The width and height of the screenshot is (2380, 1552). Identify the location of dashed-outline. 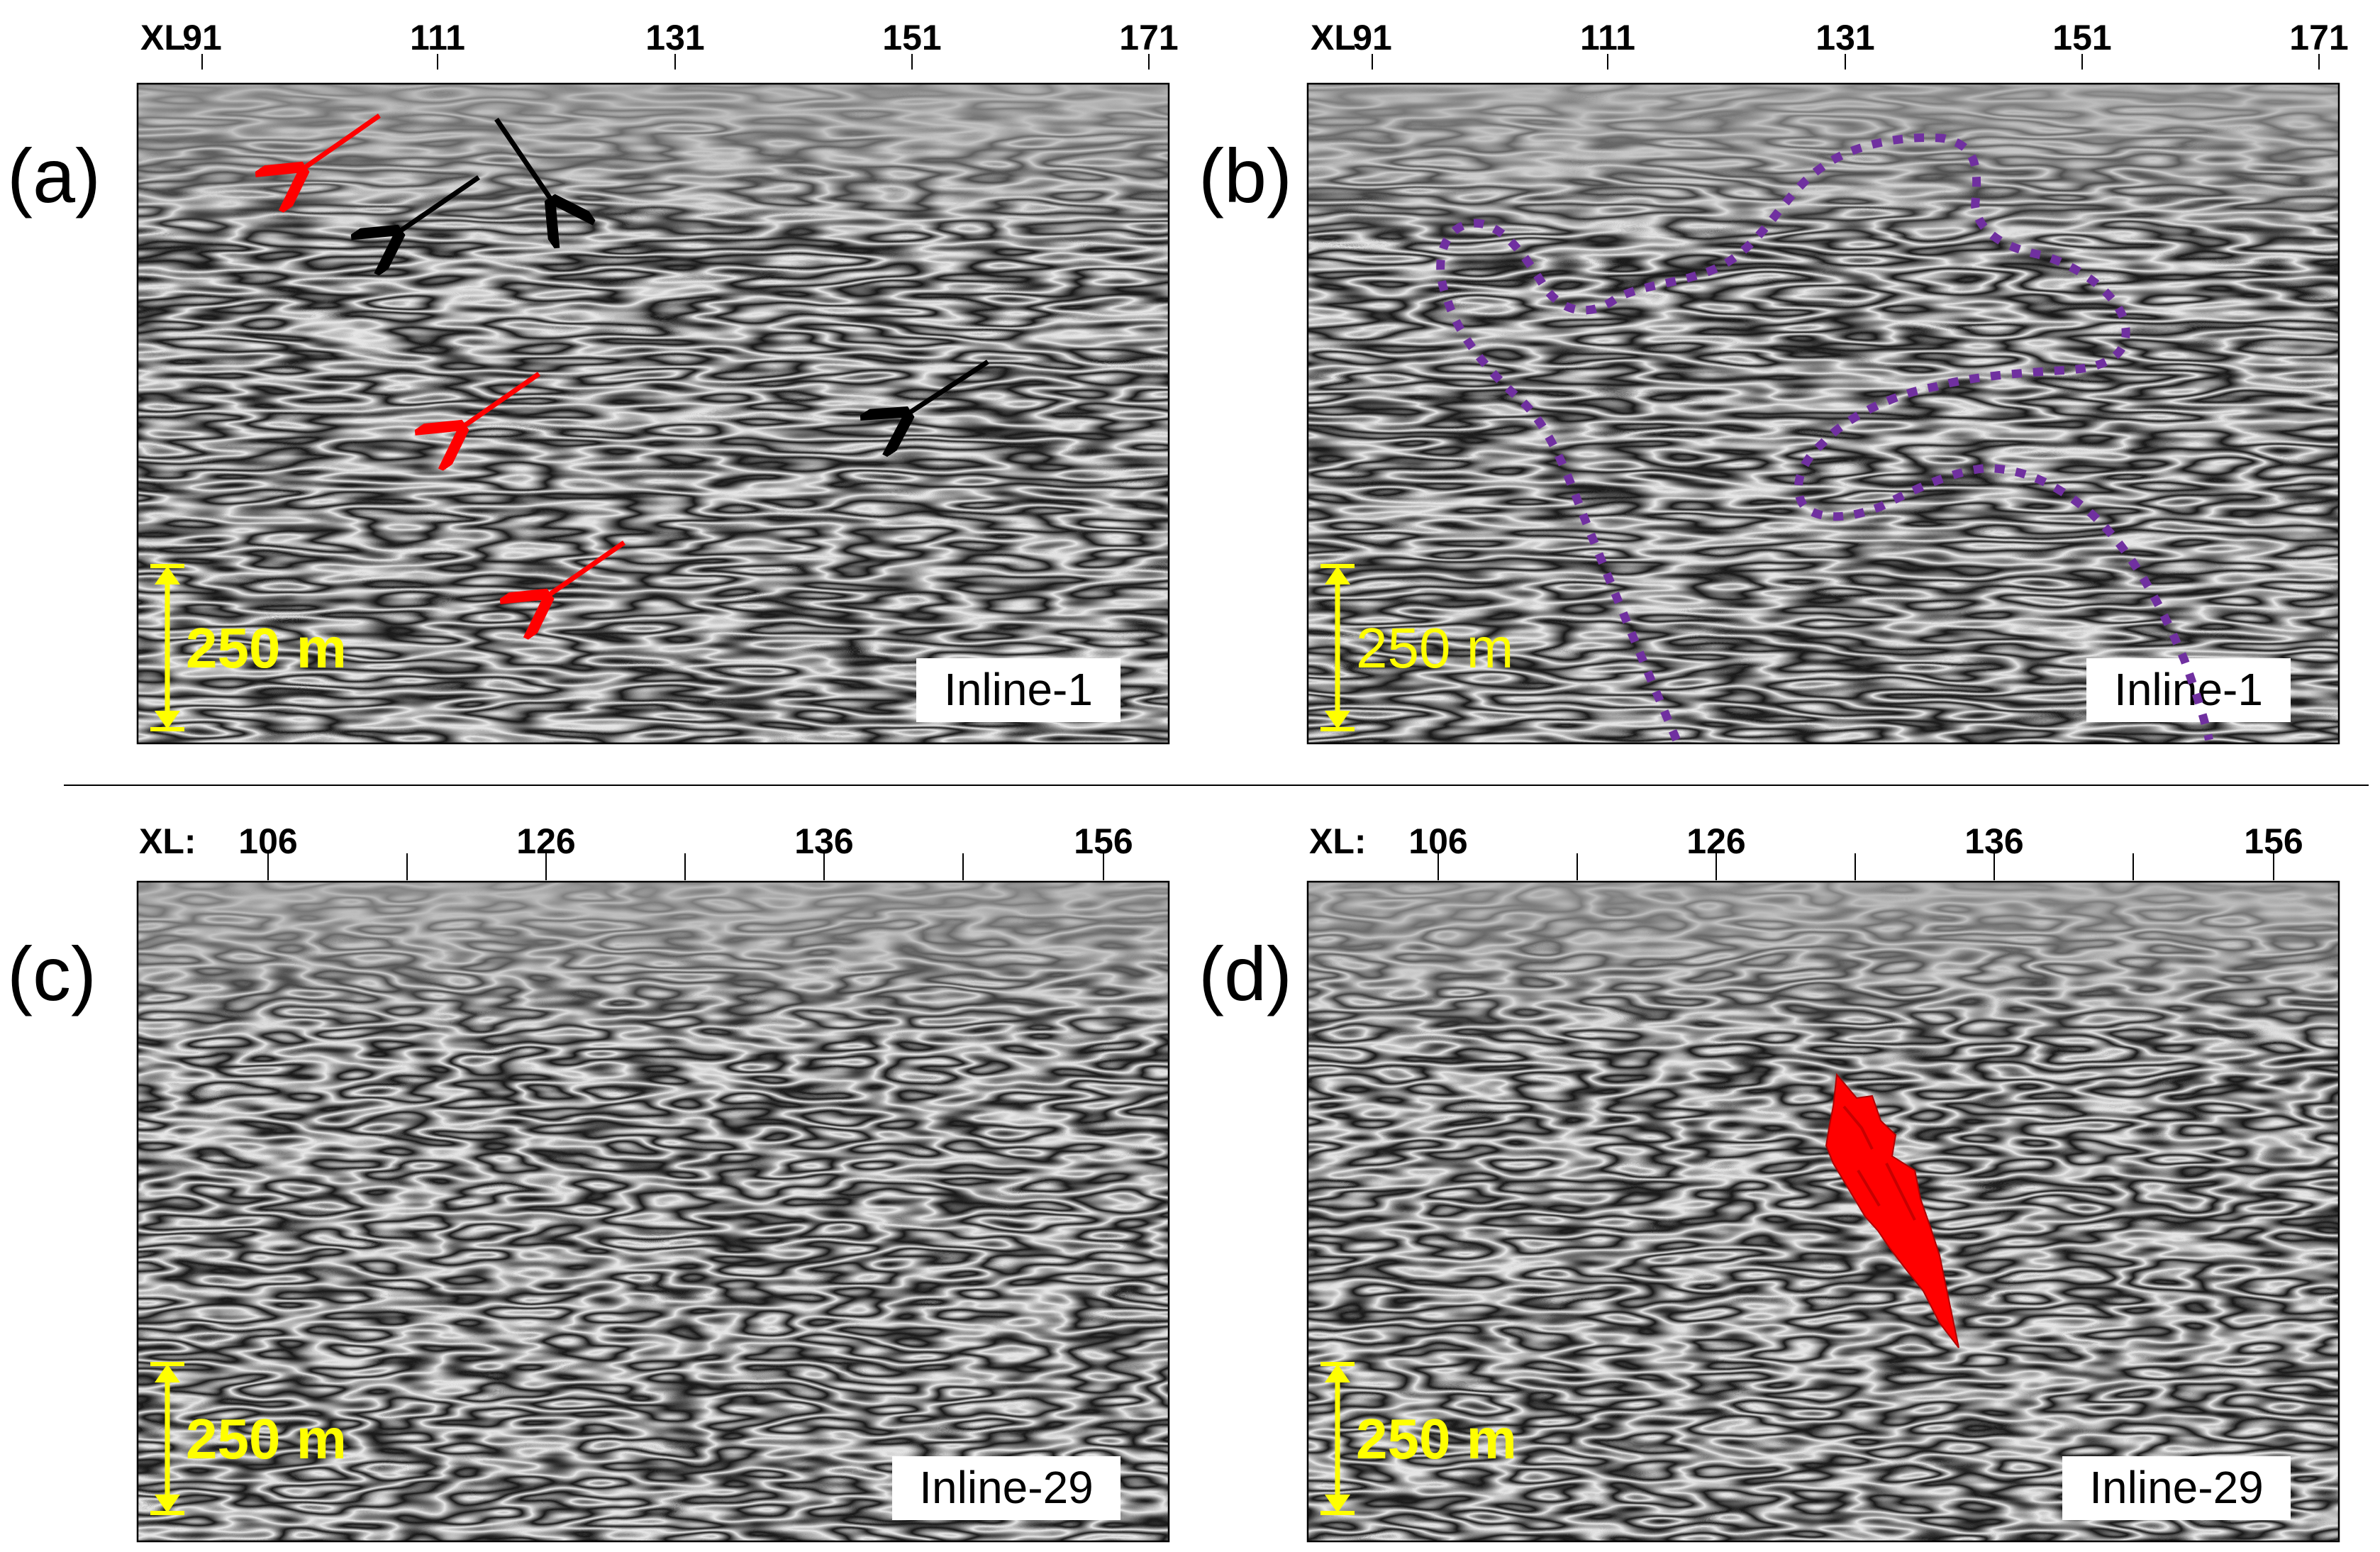
(1825, 437).